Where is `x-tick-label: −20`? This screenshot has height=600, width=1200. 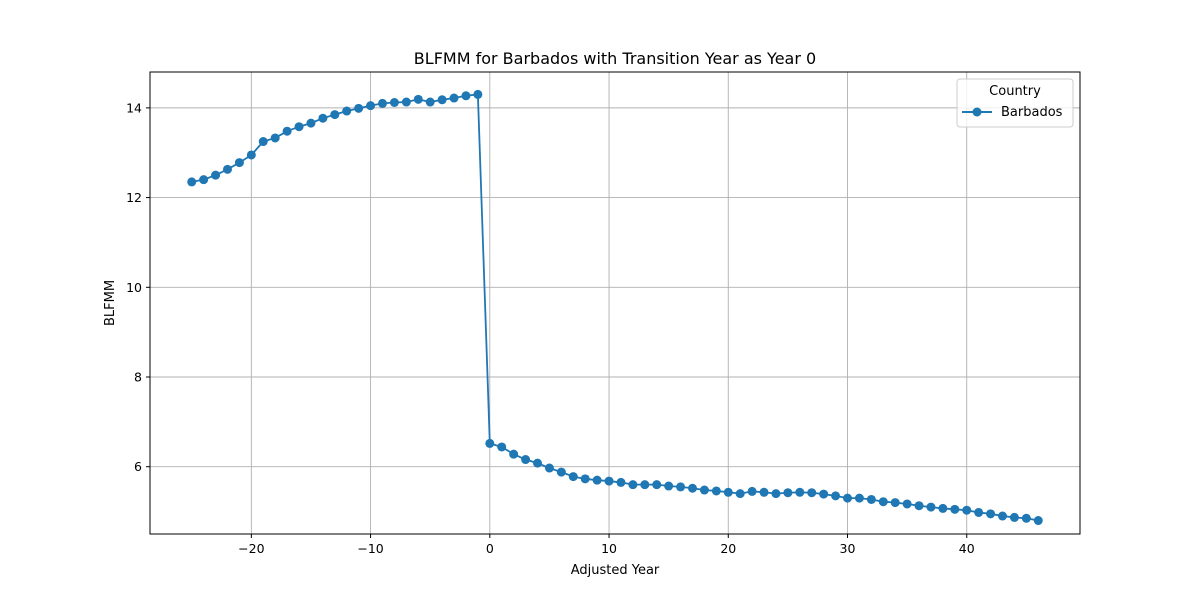
x-tick-label: −20 is located at coordinates (251, 548).